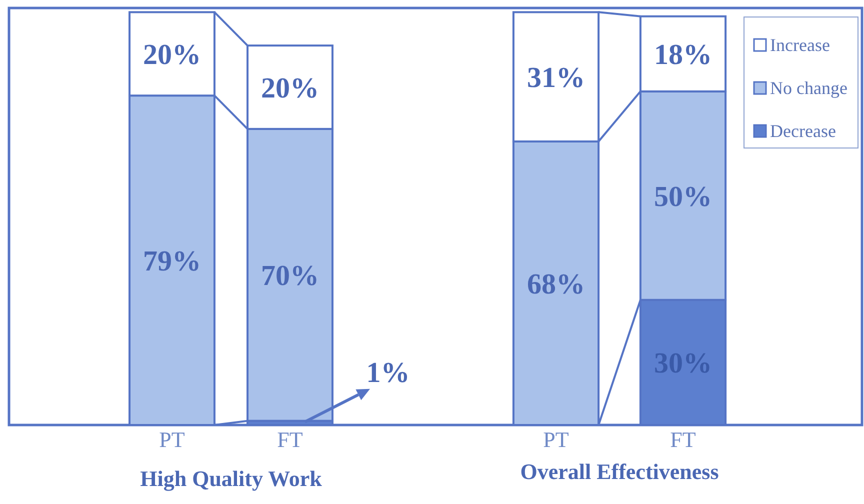  What do you see at coordinates (803, 131) in the screenshot?
I see `legend-label: Decrease` at bounding box center [803, 131].